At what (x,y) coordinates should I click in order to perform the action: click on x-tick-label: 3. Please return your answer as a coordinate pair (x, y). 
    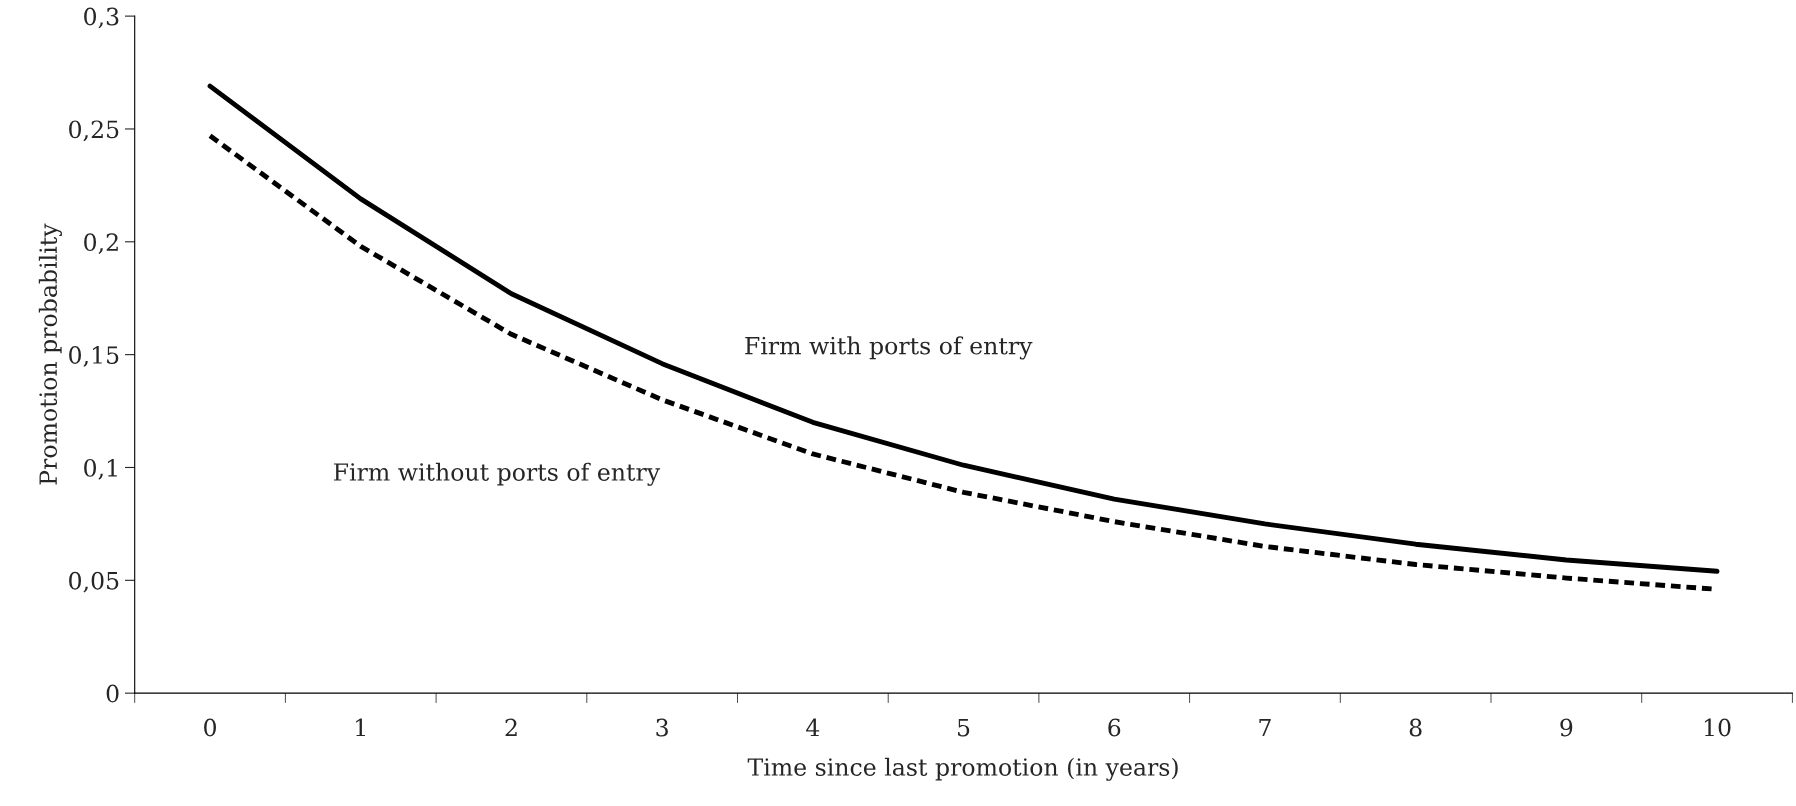
    Looking at the image, I should click on (662, 727).